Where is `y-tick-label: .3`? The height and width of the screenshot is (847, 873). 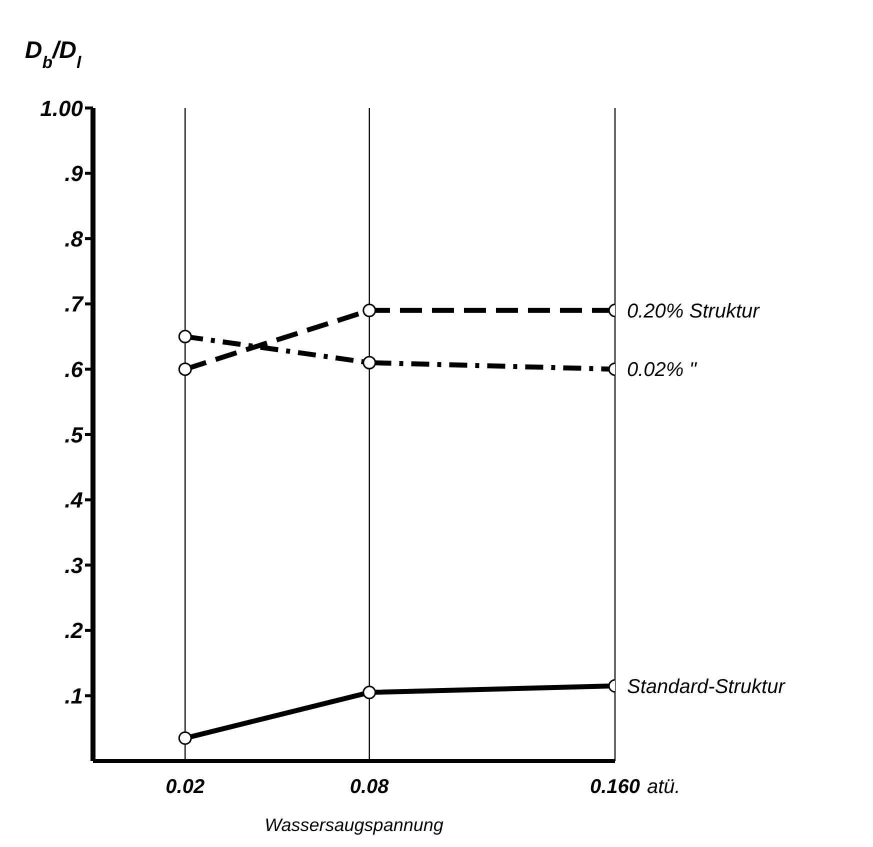 y-tick-label: .3 is located at coordinates (73, 565).